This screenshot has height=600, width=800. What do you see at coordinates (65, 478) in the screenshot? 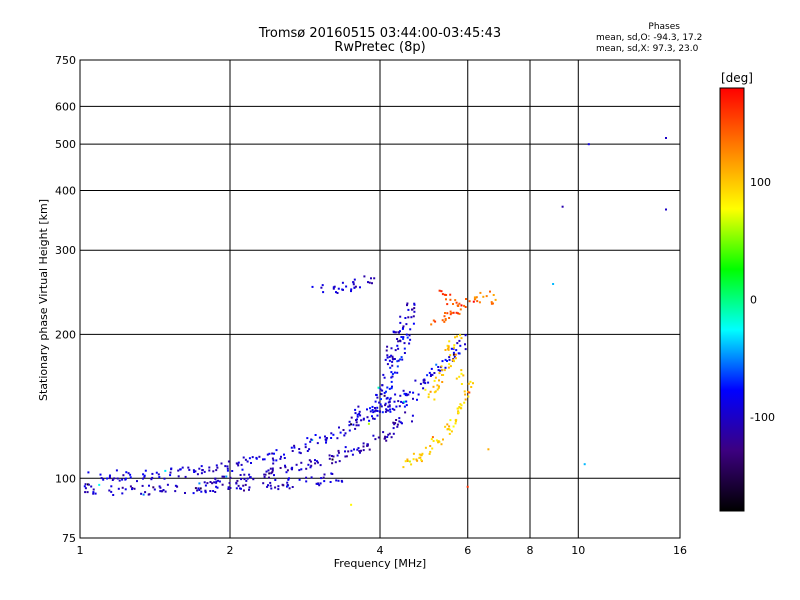
I see `y-tick-label: 100` at bounding box center [65, 478].